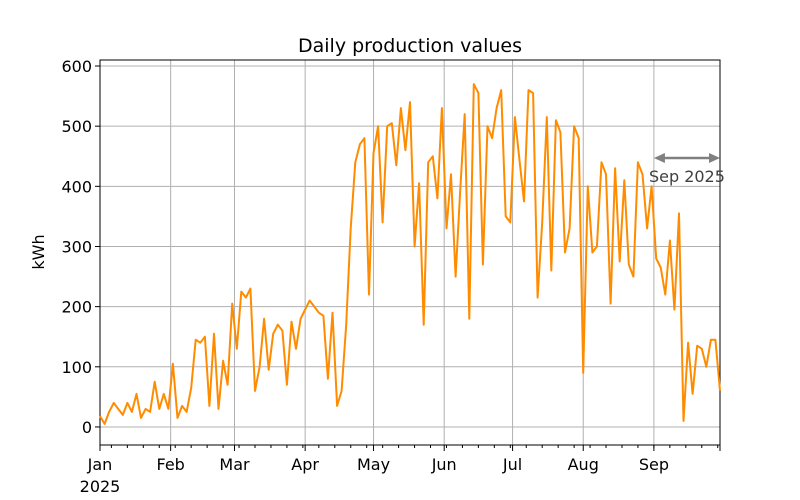  I want to click on x-year-label: 2025, so click(100, 486).